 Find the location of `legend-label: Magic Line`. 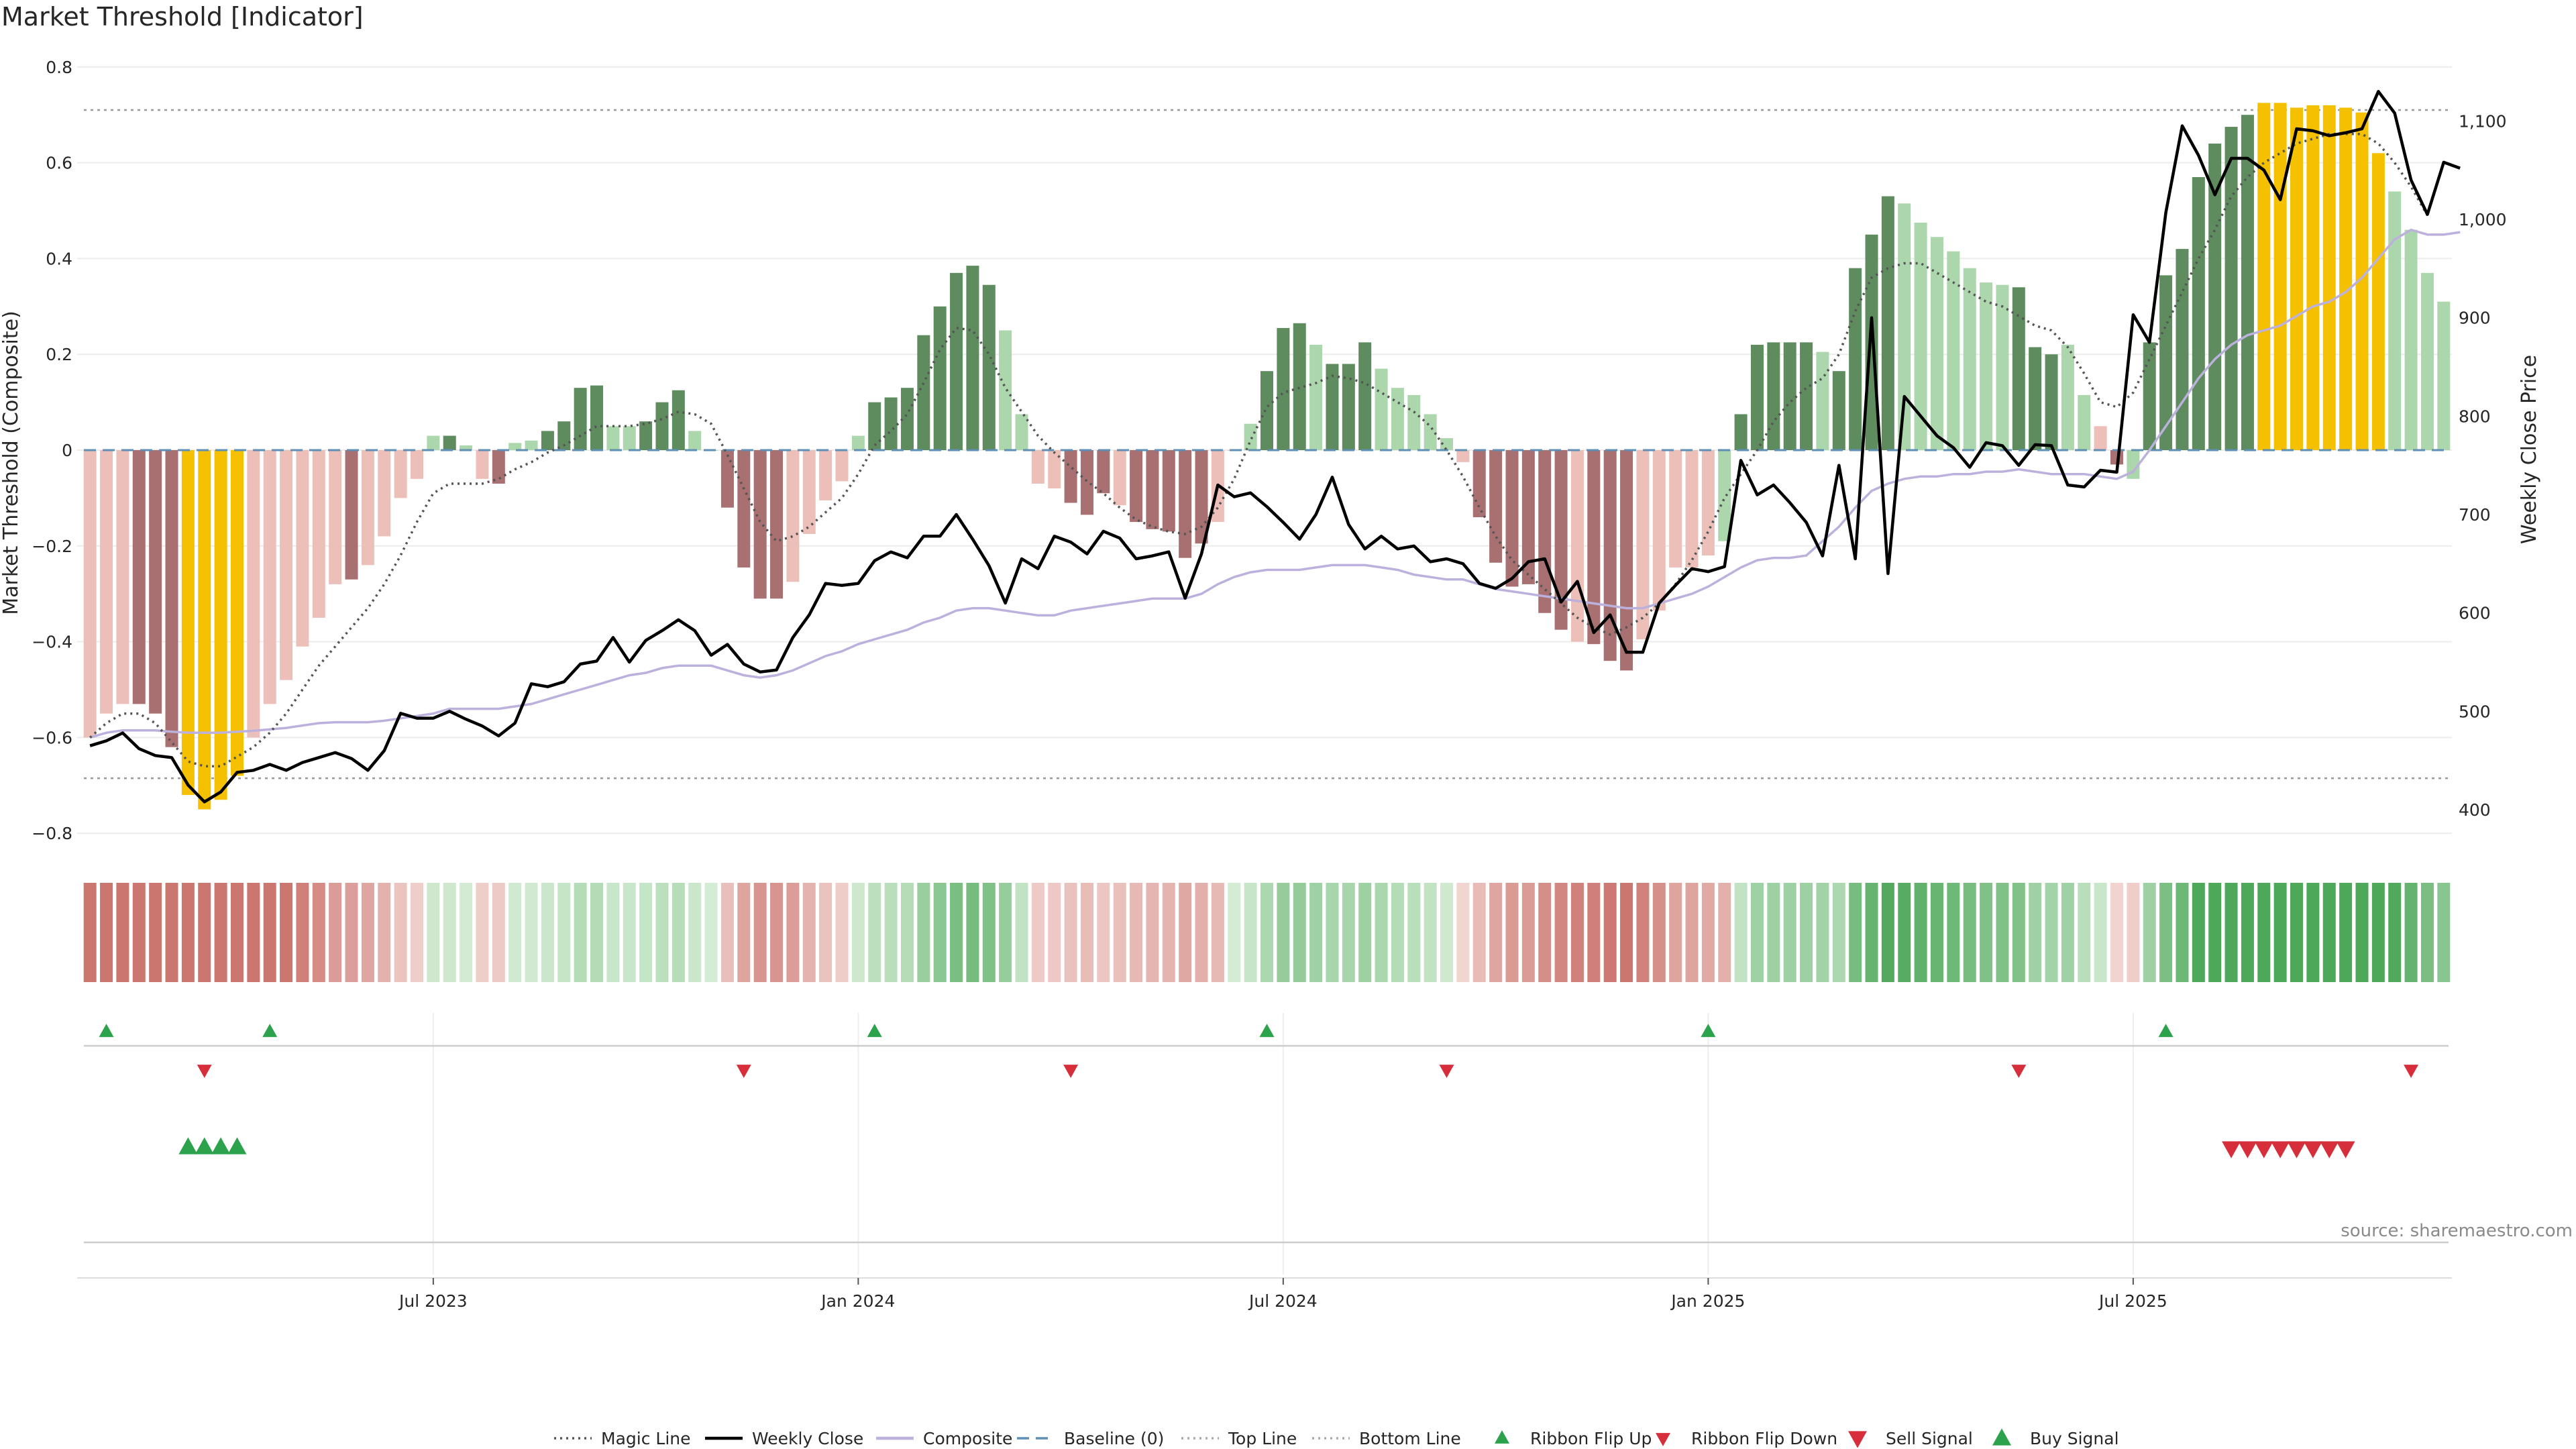

legend-label: Magic Line is located at coordinates (646, 1438).